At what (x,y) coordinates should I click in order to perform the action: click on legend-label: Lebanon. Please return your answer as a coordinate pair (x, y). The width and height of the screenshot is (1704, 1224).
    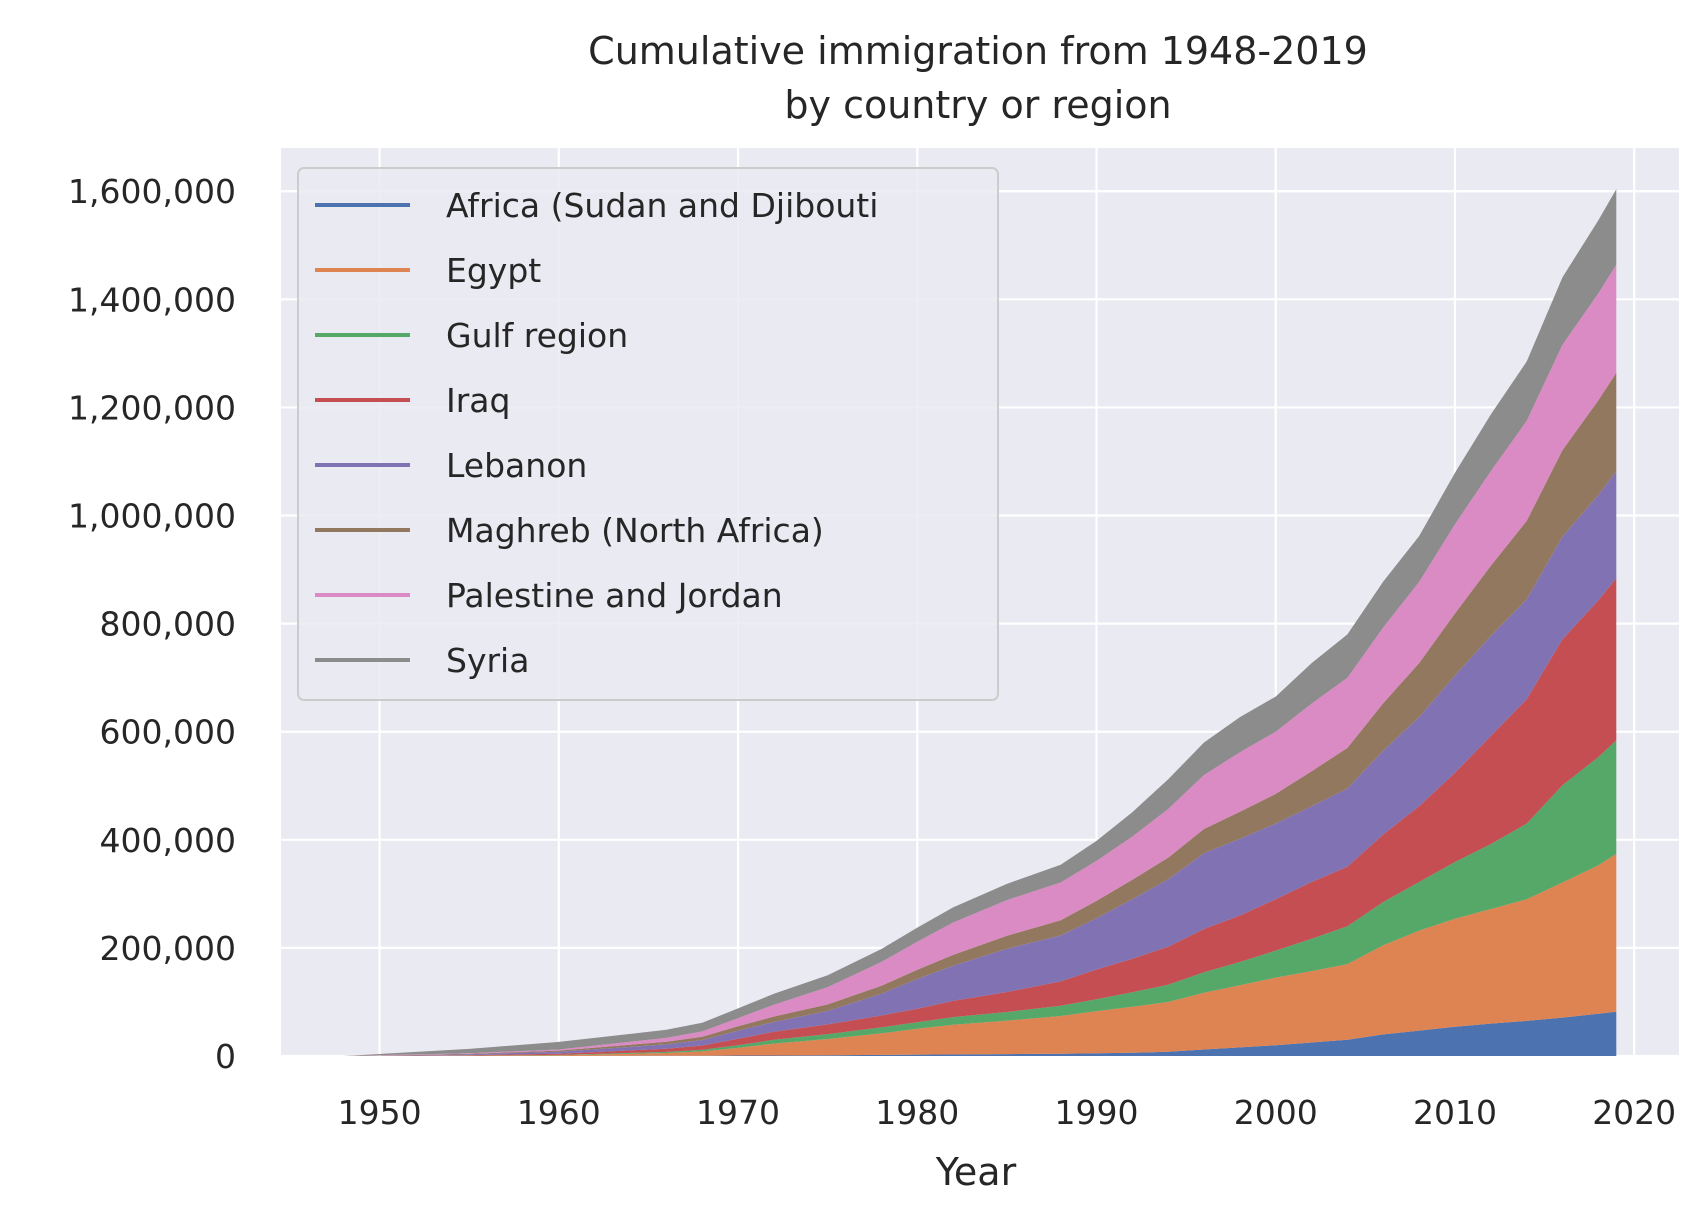
    Looking at the image, I should click on (516, 465).